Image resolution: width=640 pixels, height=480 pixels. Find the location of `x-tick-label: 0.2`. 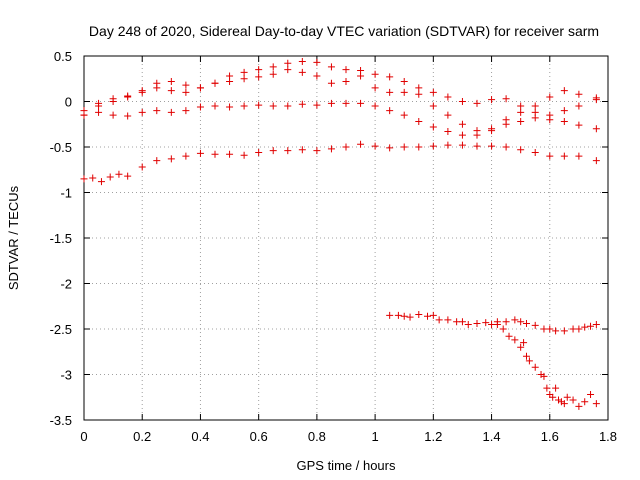

x-tick-label: 0.2 is located at coordinates (142, 436).